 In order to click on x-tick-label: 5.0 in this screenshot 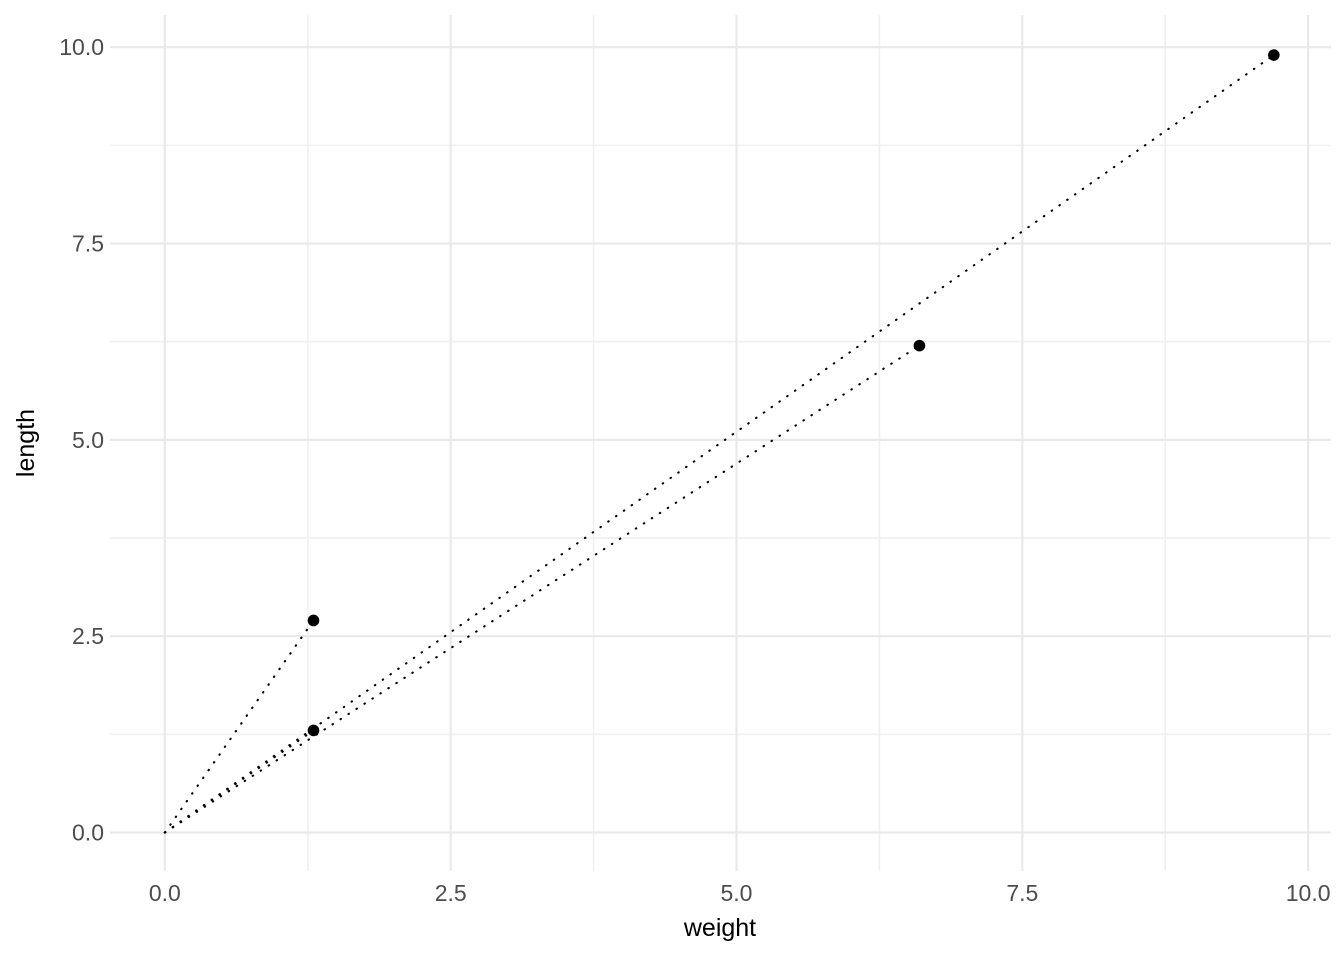, I will do `click(737, 893)`.